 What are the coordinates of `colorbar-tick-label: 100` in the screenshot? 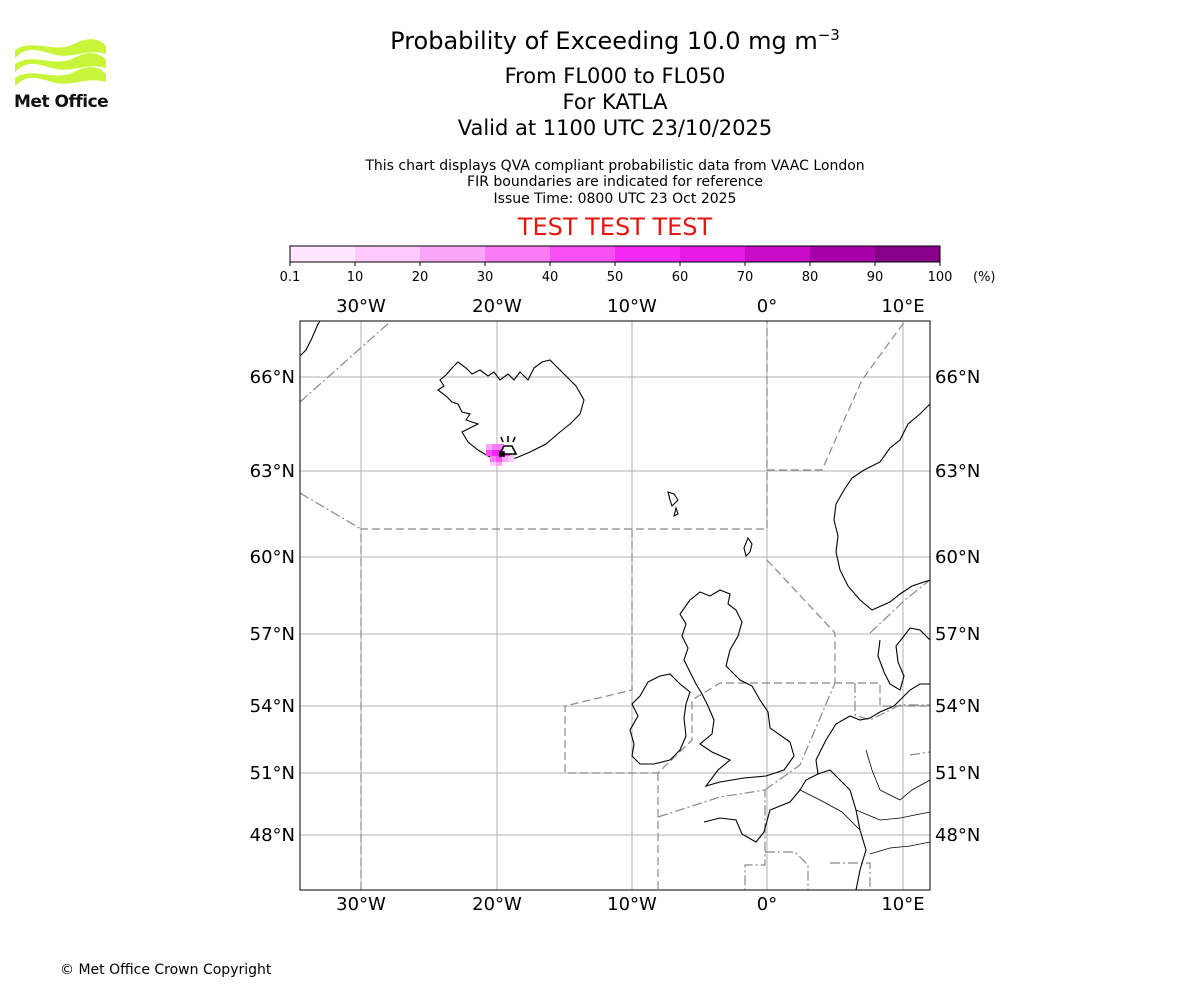 It's located at (940, 277).